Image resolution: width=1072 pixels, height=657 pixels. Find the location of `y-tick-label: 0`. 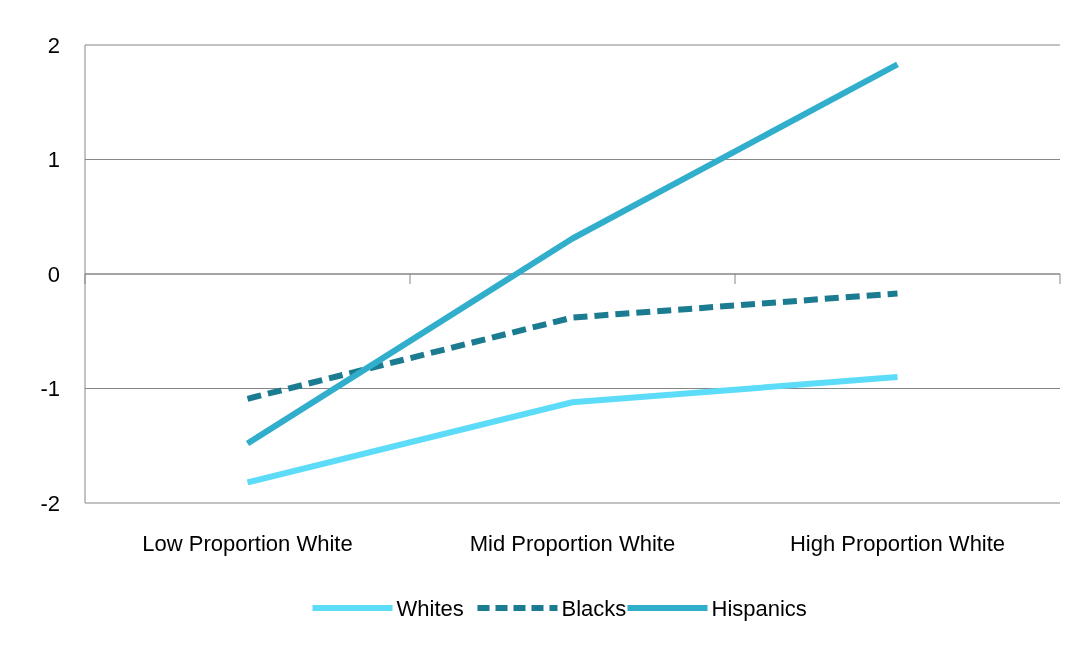

y-tick-label: 0 is located at coordinates (53, 274).